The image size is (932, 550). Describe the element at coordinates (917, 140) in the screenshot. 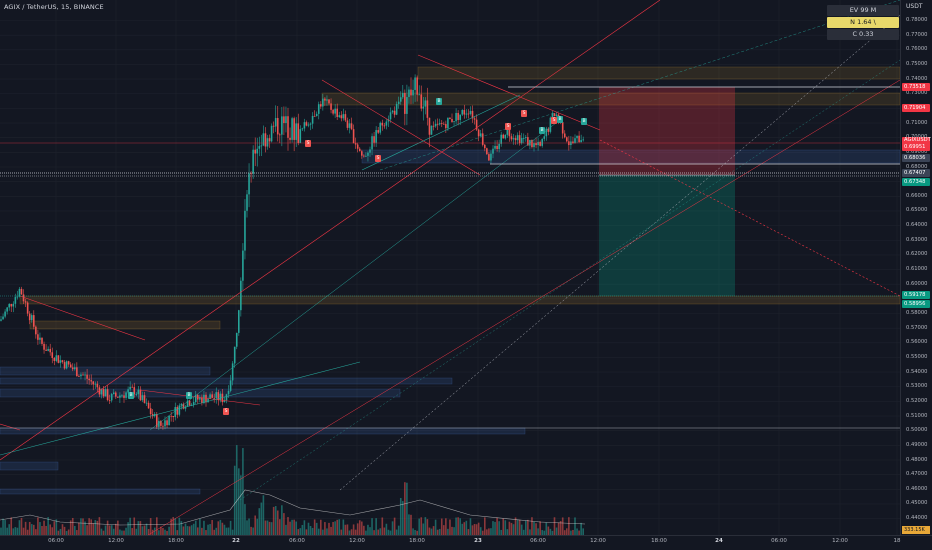

I see `price-tag-text: AGIXUSDT` at that location.